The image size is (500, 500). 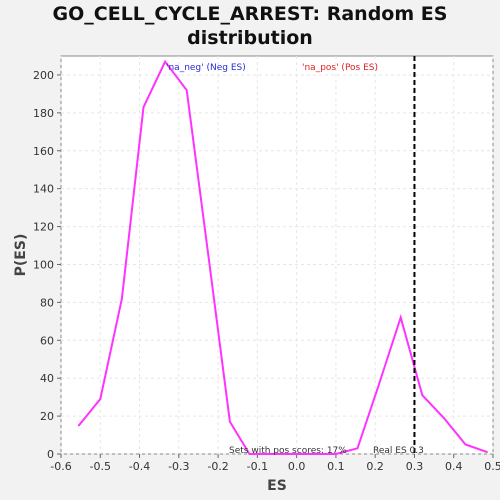 What do you see at coordinates (454, 466) in the screenshot?
I see `x-tick-label: 0.4` at bounding box center [454, 466].